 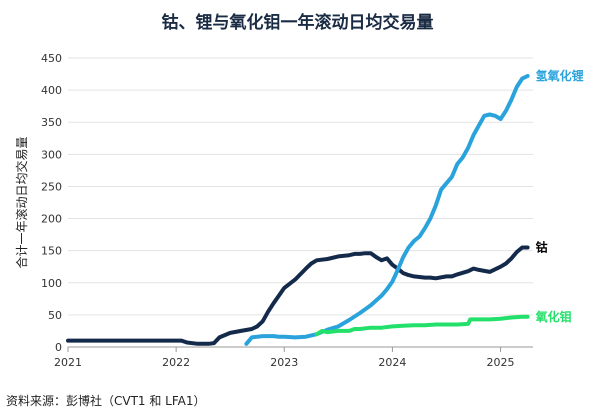 I want to click on source-note: 资料来源：彭博社（CVT1 和 LFA1）, so click(x=106, y=401).